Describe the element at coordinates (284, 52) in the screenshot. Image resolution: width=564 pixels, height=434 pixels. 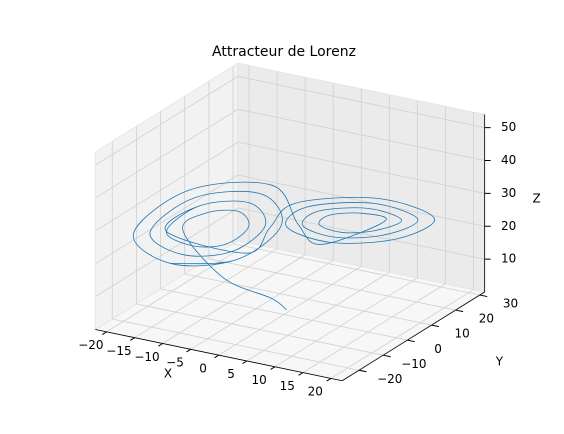
I see `chart-title: Attracteur de Lorenz` at that location.